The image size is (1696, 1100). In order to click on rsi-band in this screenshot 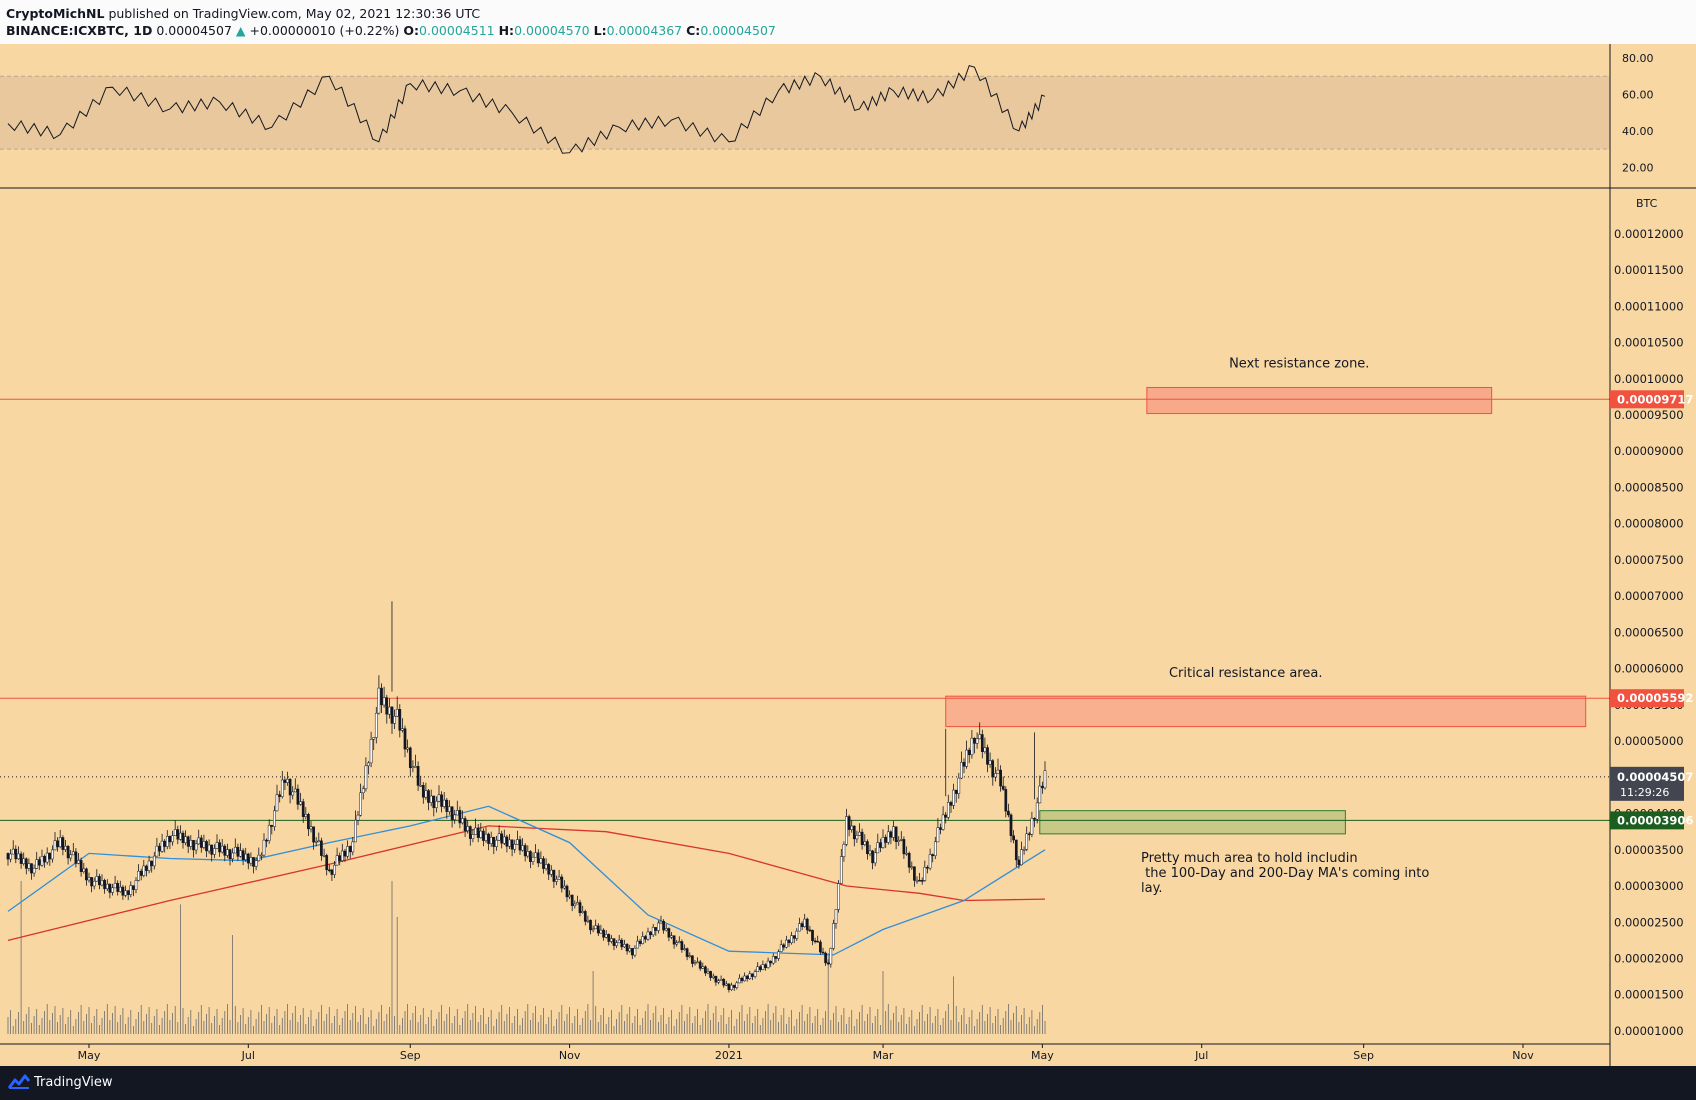, I will do `click(805, 113)`.